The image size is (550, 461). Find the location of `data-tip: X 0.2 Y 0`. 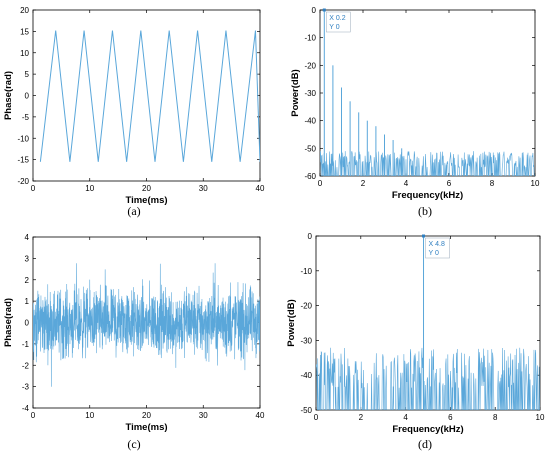

data-tip: X 0.2 Y 0 is located at coordinates (336, 20).